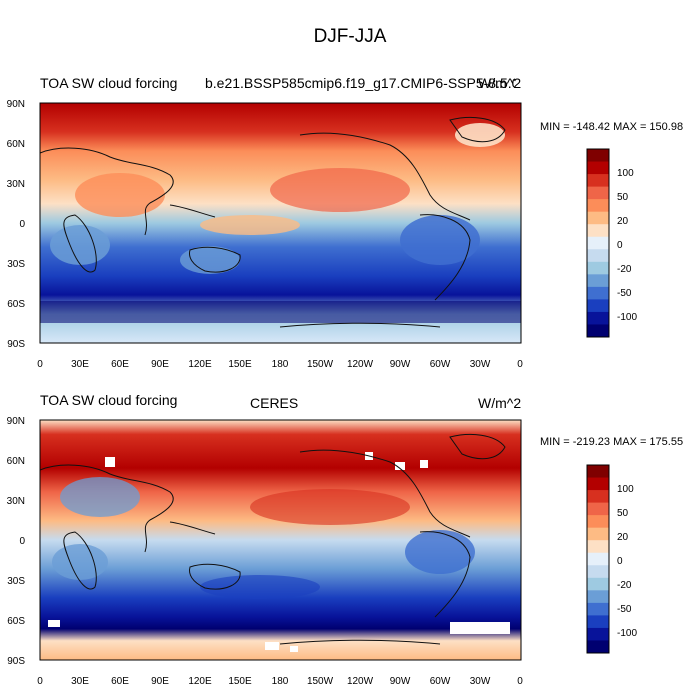  Describe the element at coordinates (400, 364) in the screenshot. I see `lon-tick-label: 90W` at that location.